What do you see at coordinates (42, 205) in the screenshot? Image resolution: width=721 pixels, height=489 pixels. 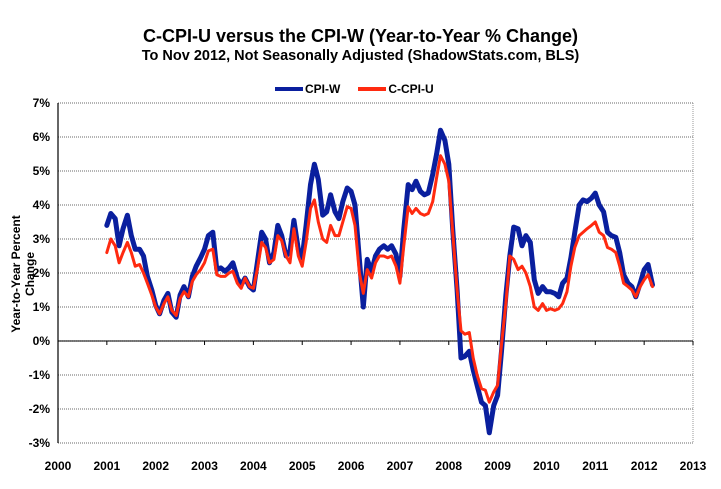 I see `y-tick-label: 4%` at bounding box center [42, 205].